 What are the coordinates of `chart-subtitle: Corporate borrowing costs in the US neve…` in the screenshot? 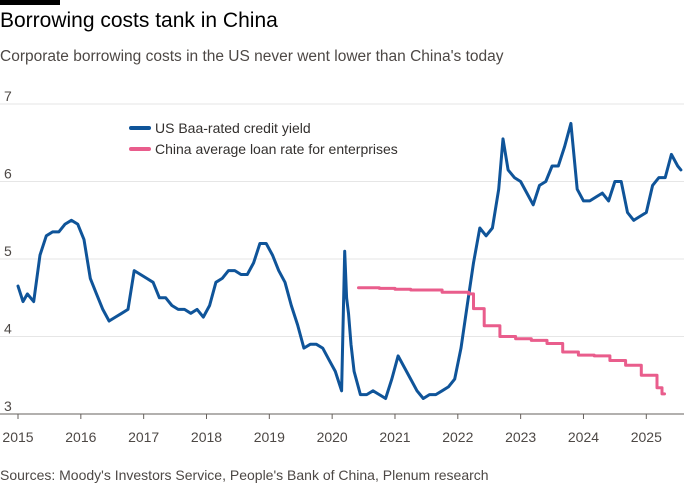 It's located at (252, 56).